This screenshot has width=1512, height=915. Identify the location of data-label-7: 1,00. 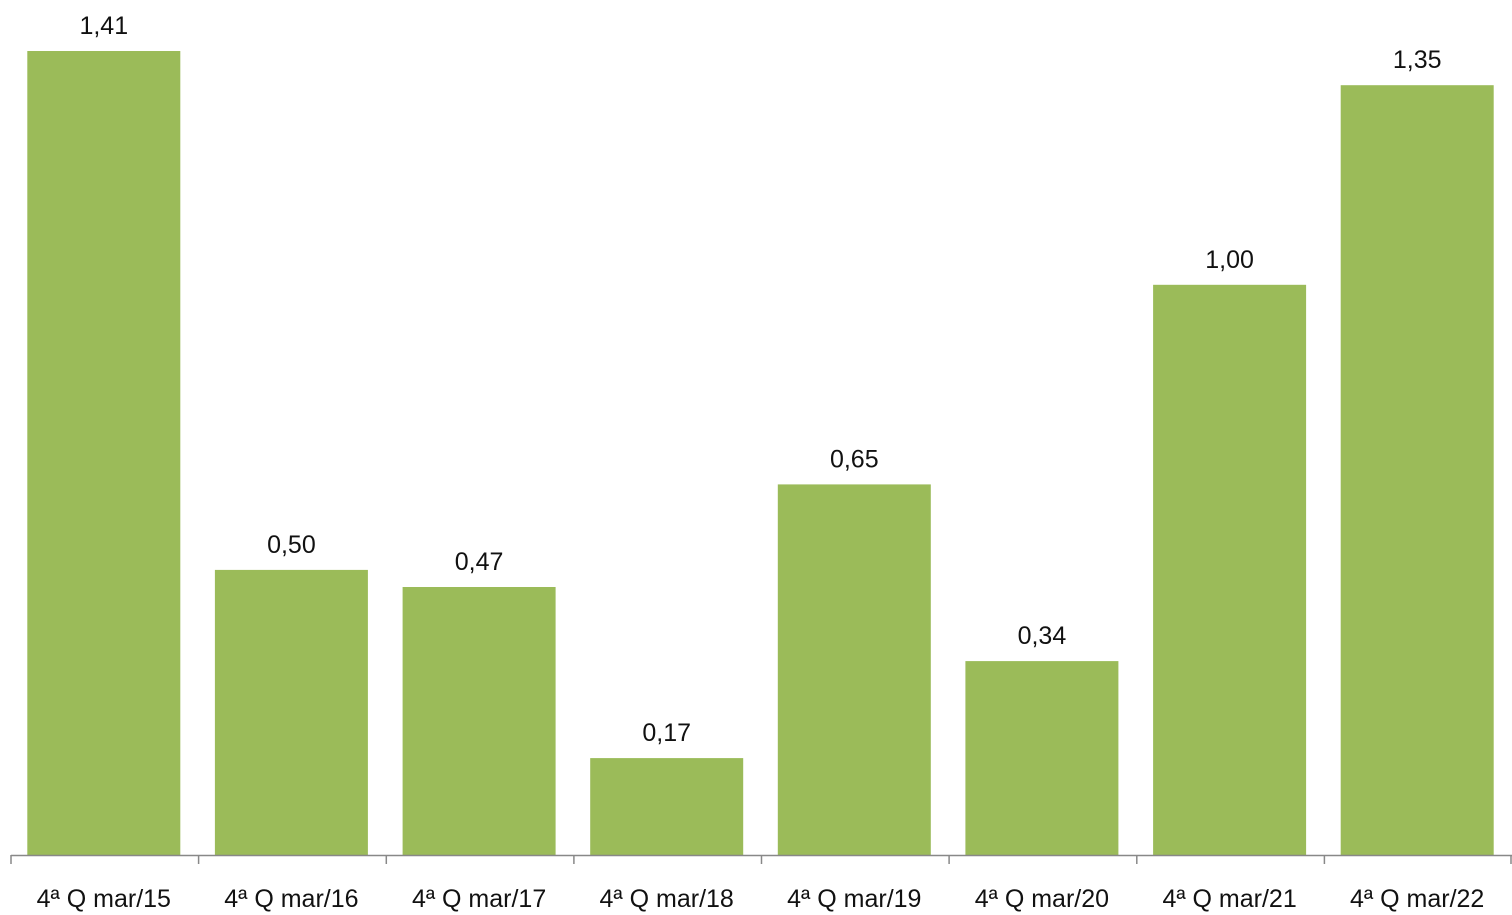
(1229, 260).